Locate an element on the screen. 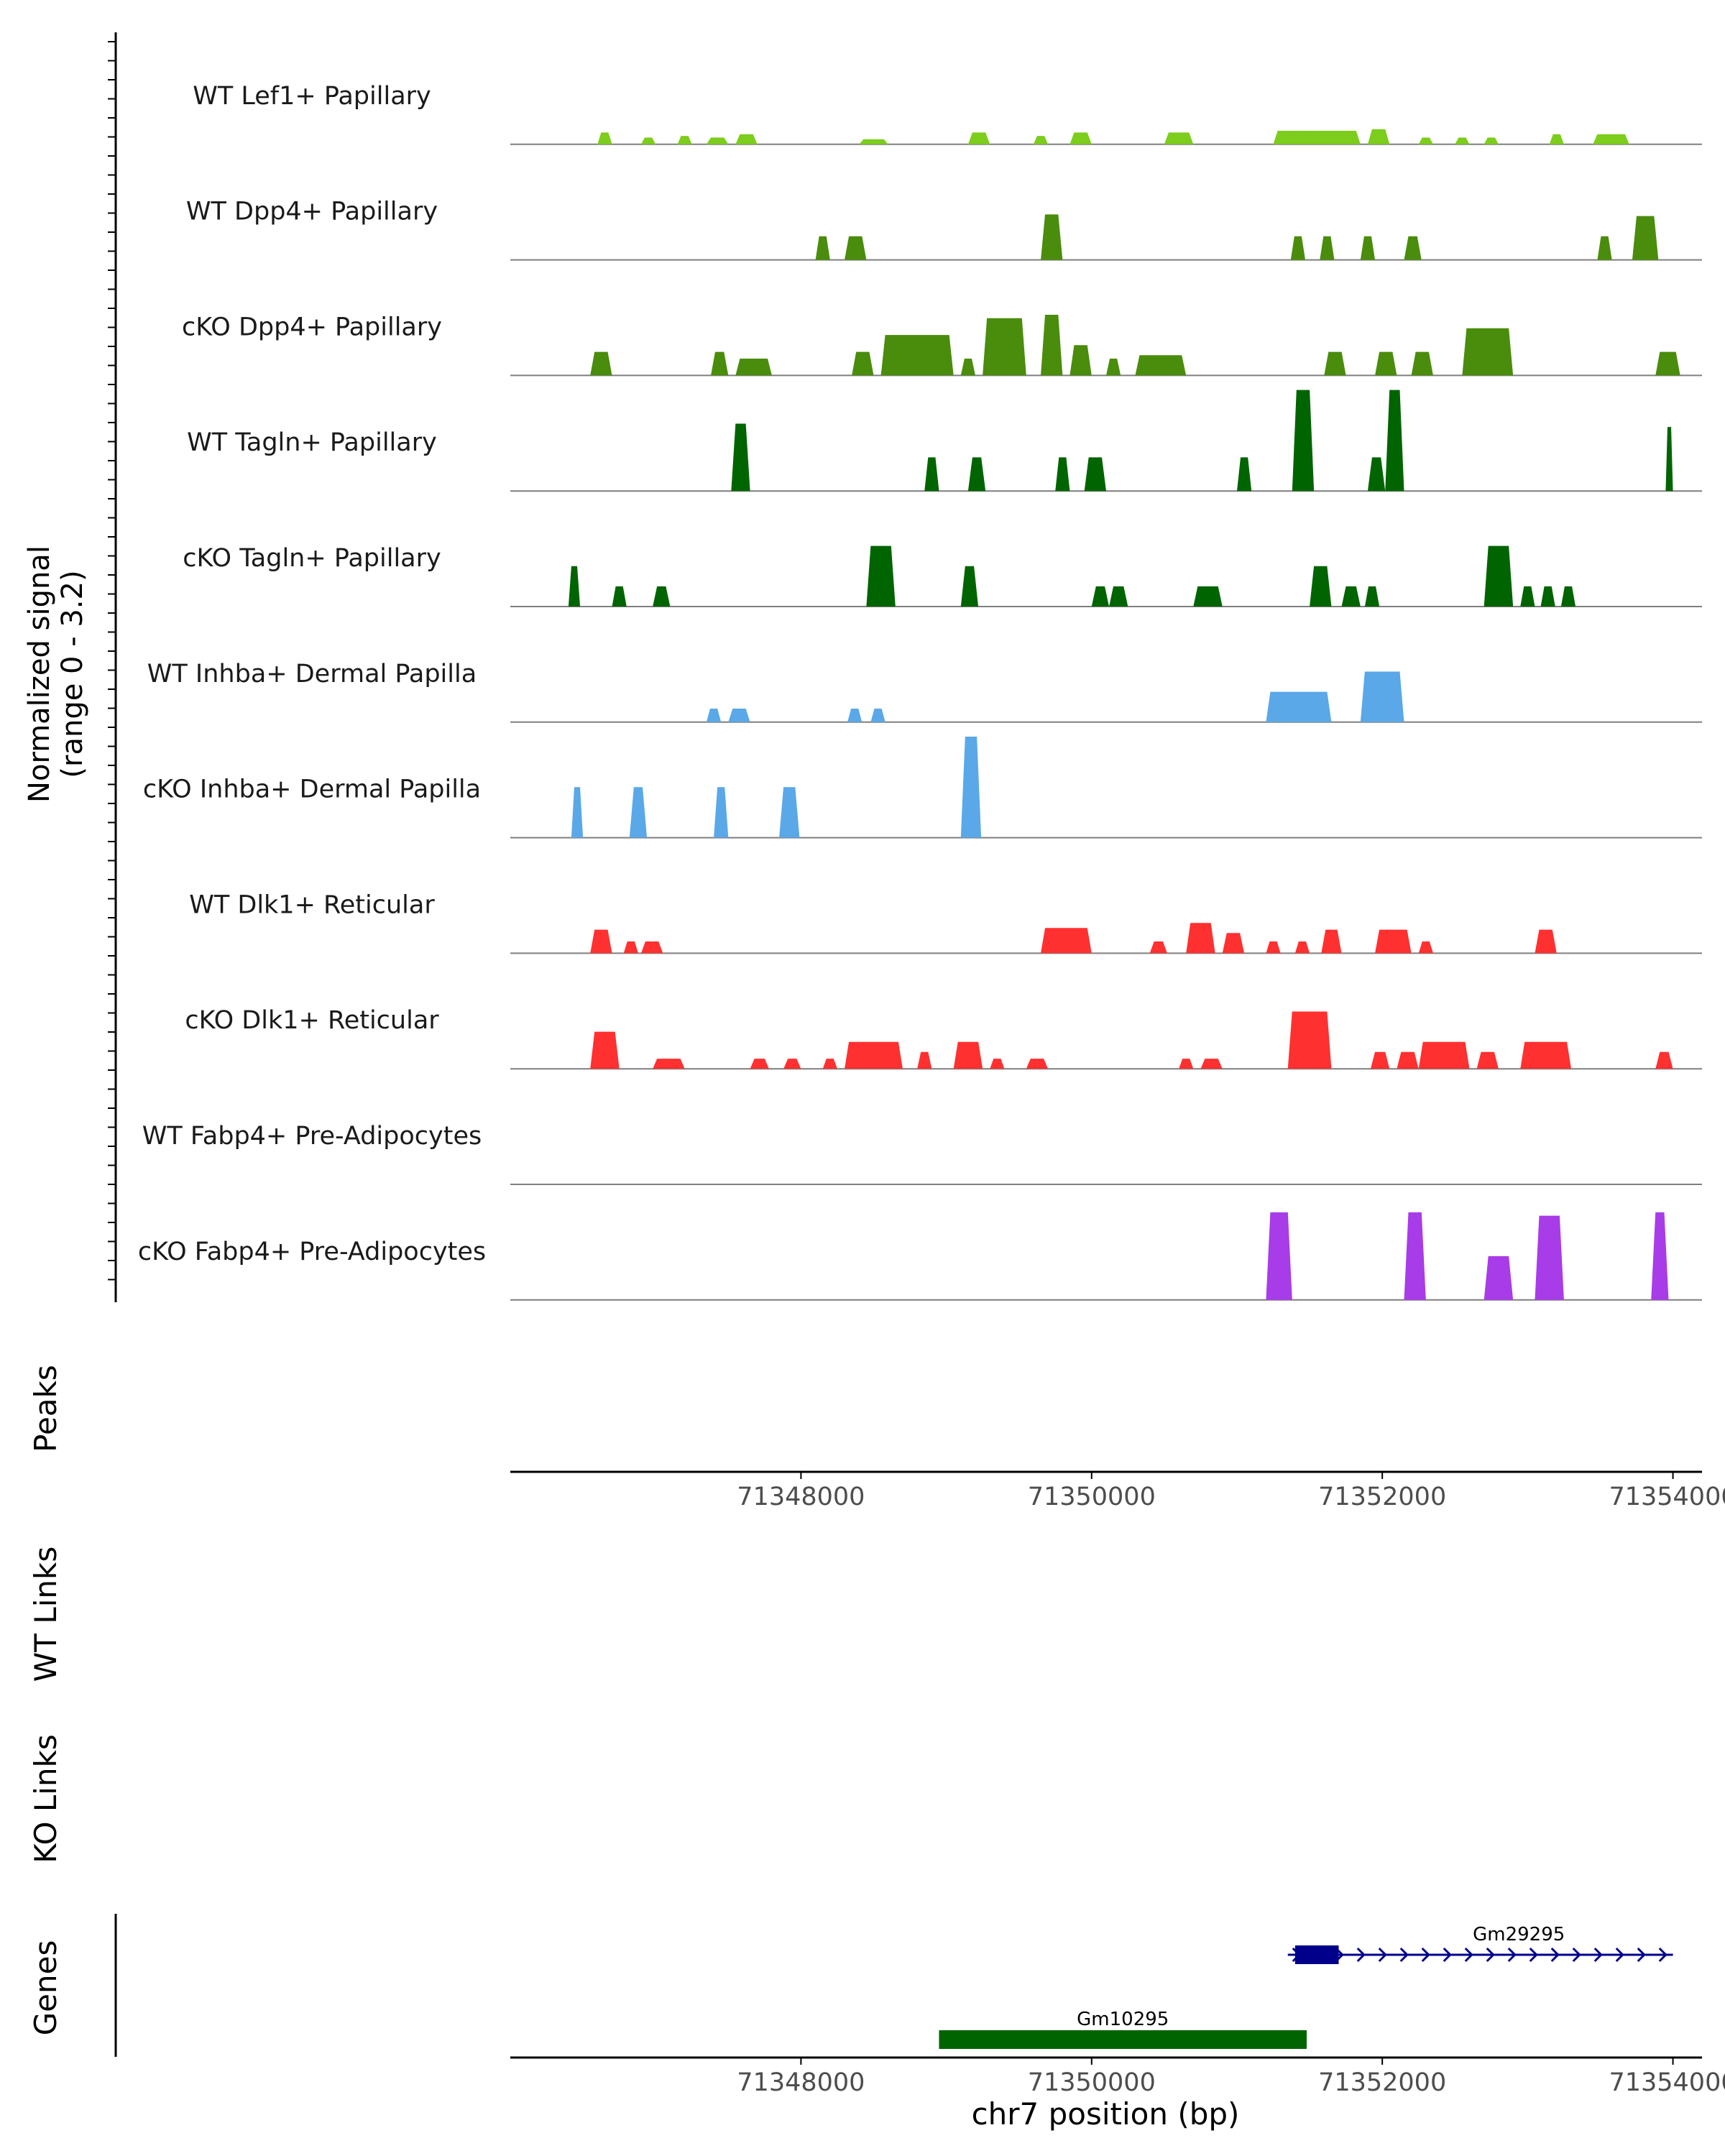  coverage-track: cKO Dlk1+ Reticular is located at coordinates (943, 1038).